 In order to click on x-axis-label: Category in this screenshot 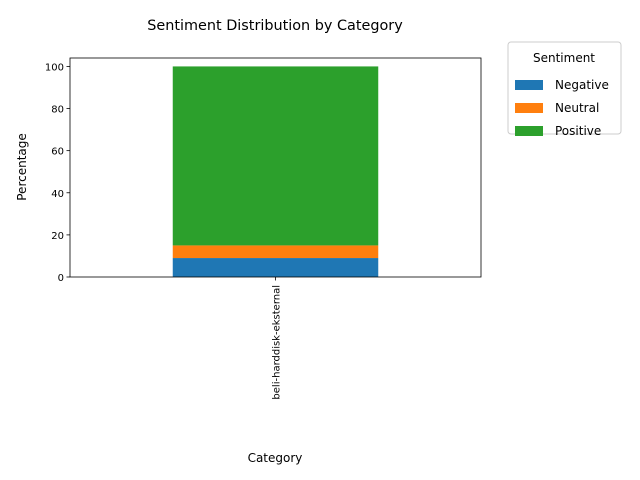, I will do `click(275, 458)`.